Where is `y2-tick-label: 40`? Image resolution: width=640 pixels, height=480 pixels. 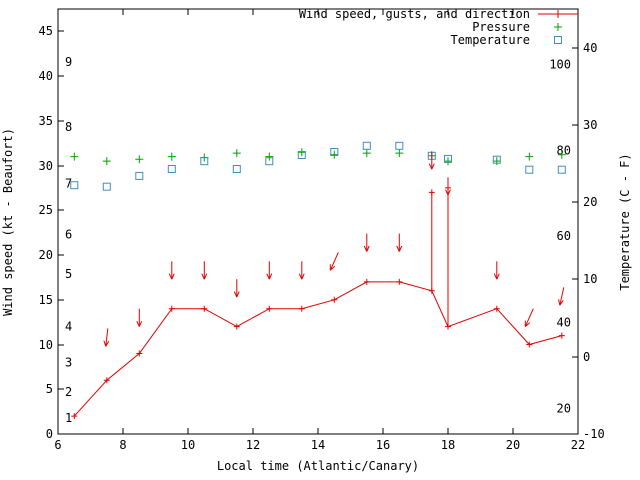 y2-tick-label: 40 is located at coordinates (590, 48).